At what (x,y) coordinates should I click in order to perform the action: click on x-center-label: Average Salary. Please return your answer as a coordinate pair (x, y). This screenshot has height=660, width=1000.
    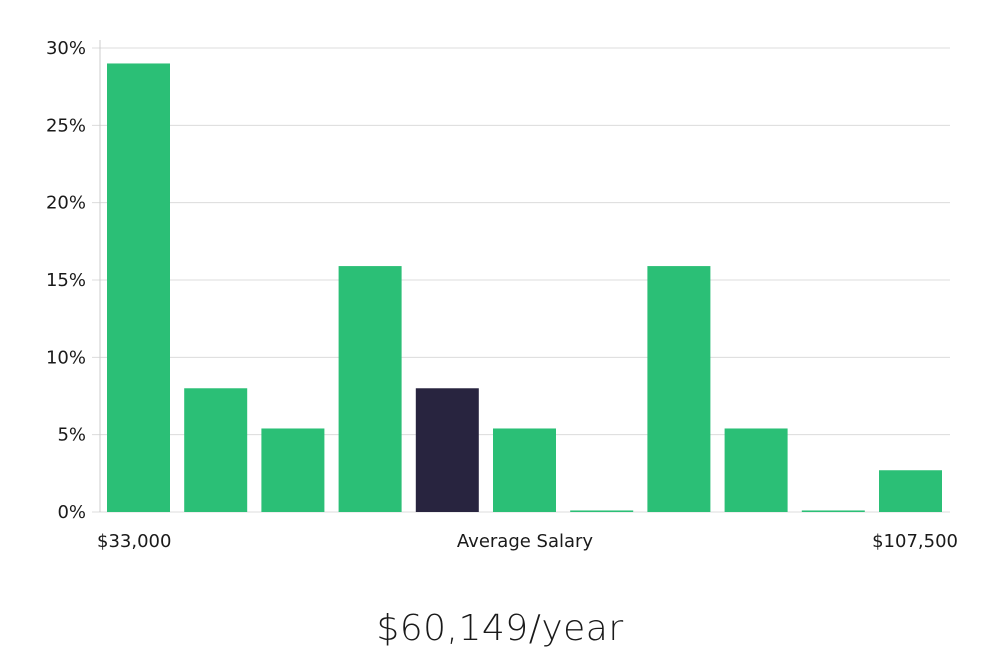
    Looking at the image, I should click on (525, 541).